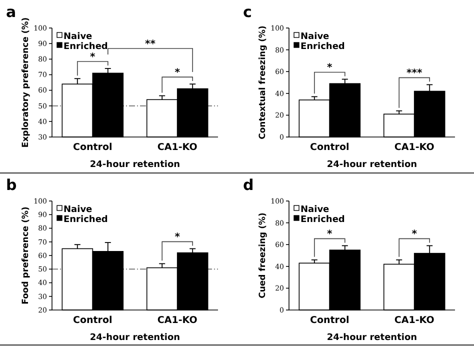  What do you see at coordinates (11, 185) in the screenshot?
I see `chart-title: b` at bounding box center [11, 185].